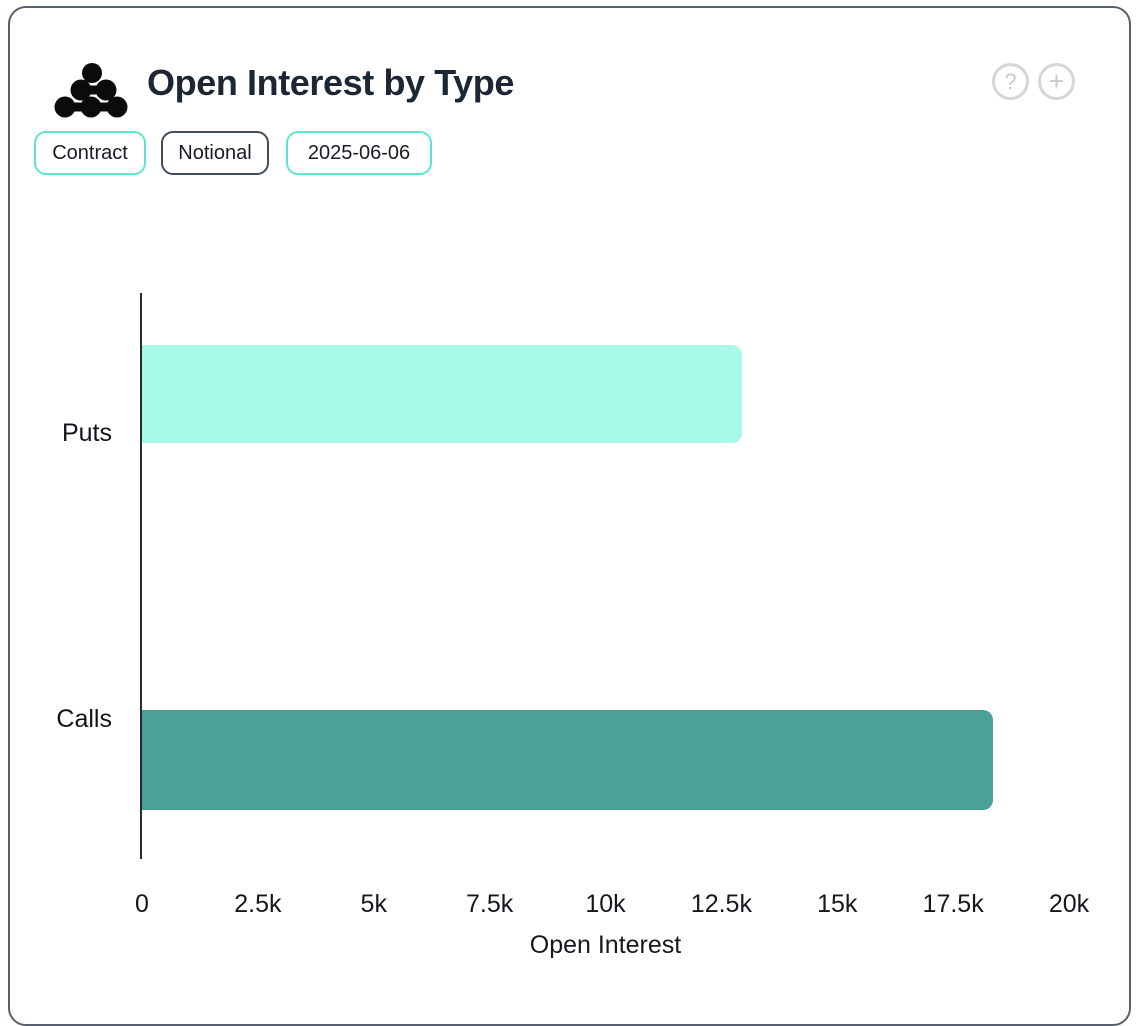 This screenshot has width=1142, height=1026. Describe the element at coordinates (837, 904) in the screenshot. I see `x-tick-label: 15k` at that location.